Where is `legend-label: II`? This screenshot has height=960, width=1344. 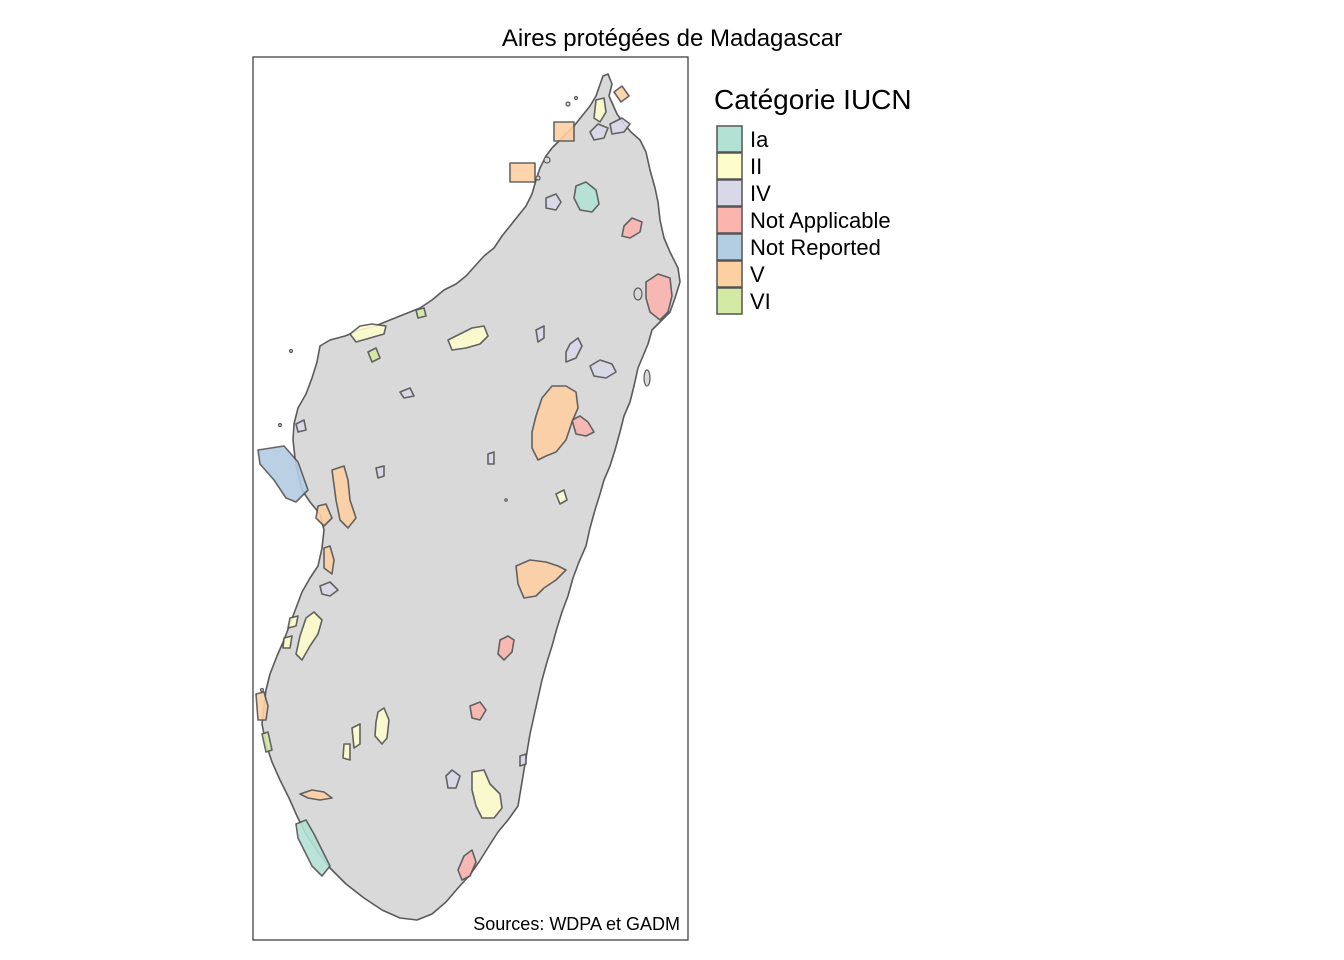 legend-label: II is located at coordinates (756, 166).